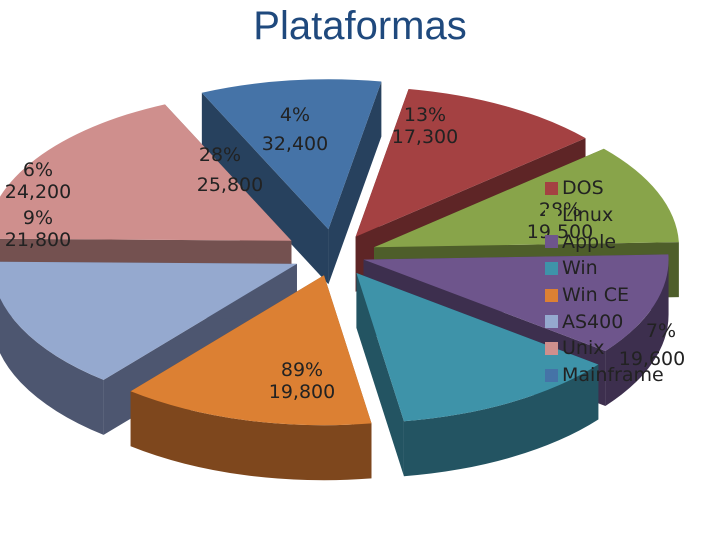  What do you see at coordinates (38, 170) in the screenshot?
I see `data-label-wince-percent: 6%` at bounding box center [38, 170].